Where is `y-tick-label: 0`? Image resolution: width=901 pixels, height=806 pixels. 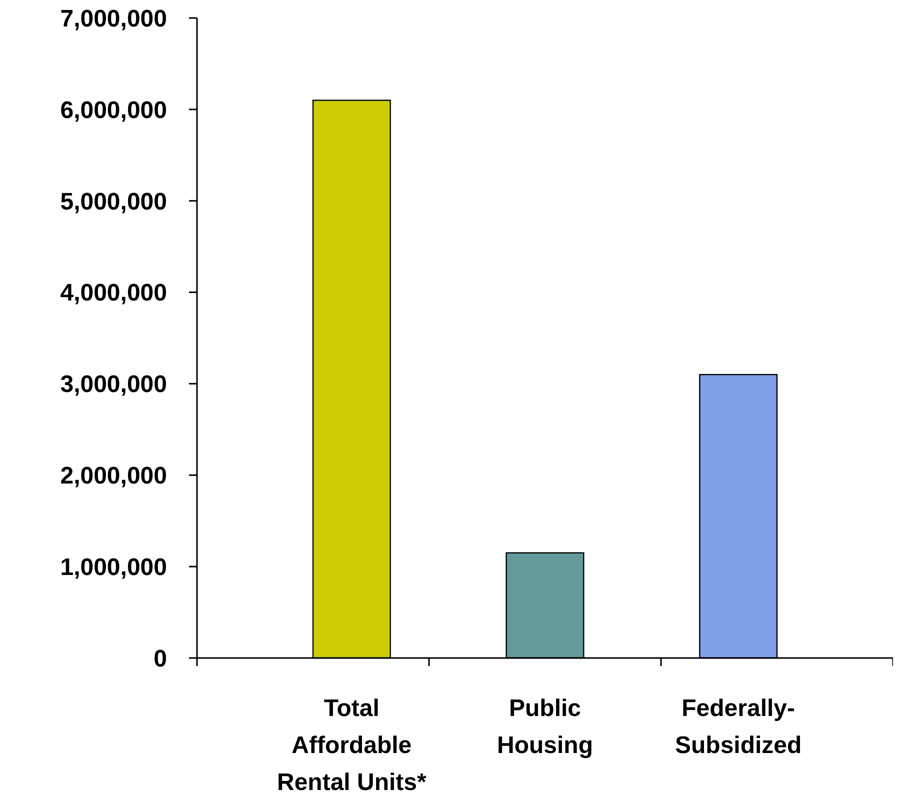
y-tick-label: 0 is located at coordinates (160, 658).